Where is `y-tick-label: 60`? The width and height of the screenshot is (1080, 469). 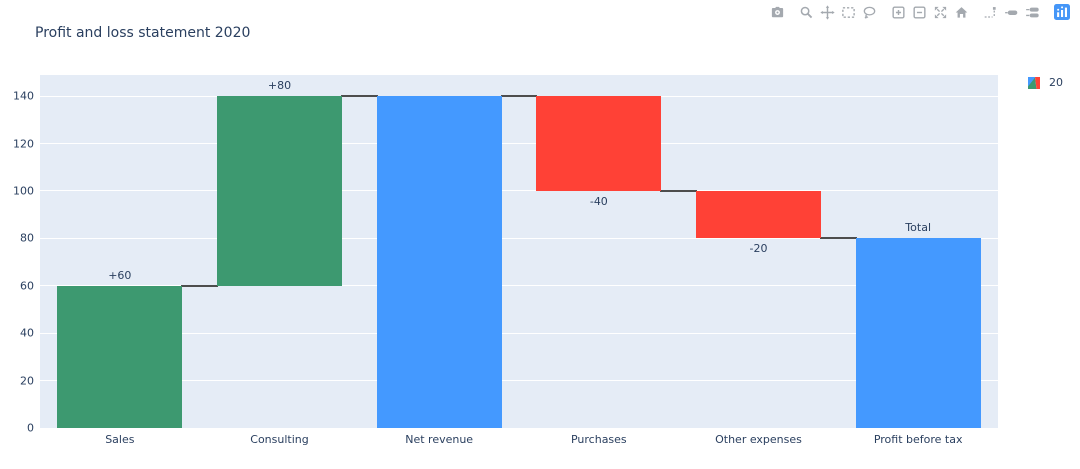 y-tick-label: 60 is located at coordinates (27, 286).